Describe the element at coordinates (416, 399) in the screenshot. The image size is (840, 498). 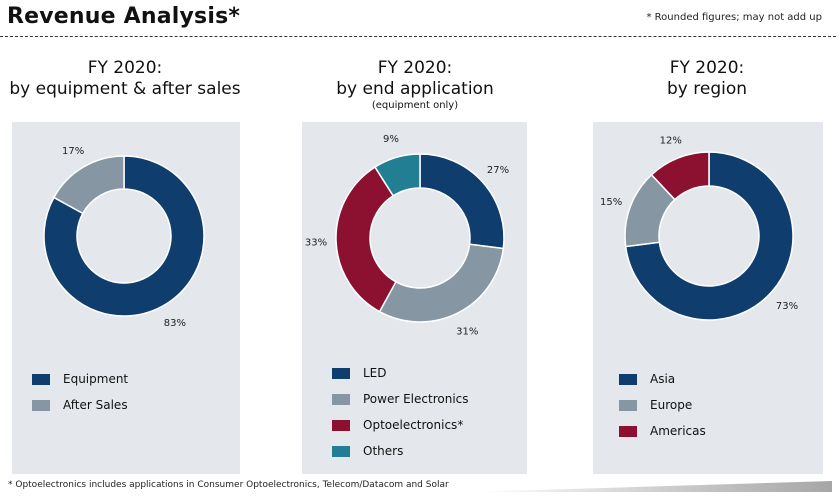
I see `legend-label: Power Electronics` at that location.